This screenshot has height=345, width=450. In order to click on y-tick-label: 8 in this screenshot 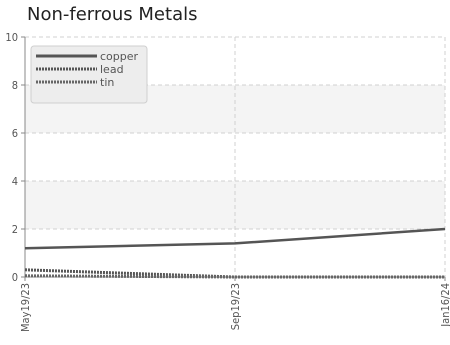, I will do `click(15, 85)`.